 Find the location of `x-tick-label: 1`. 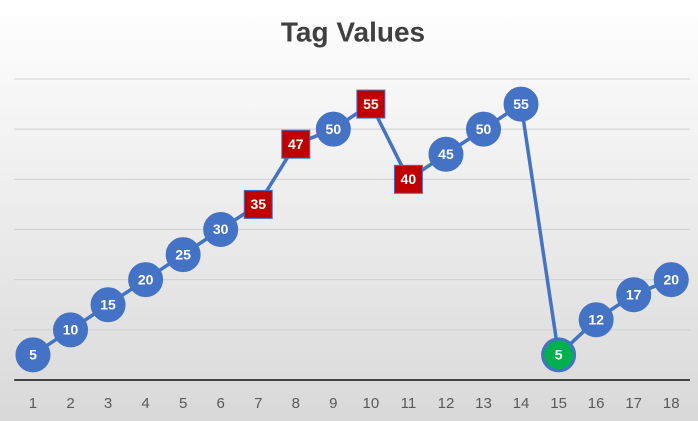

x-tick-label: 1 is located at coordinates (33, 403).